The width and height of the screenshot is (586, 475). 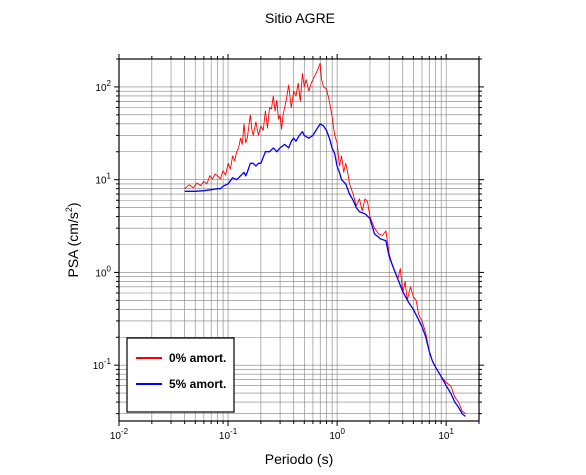 What do you see at coordinates (300, 18) in the screenshot?
I see `chart-title: Sitio AGRE` at bounding box center [300, 18].